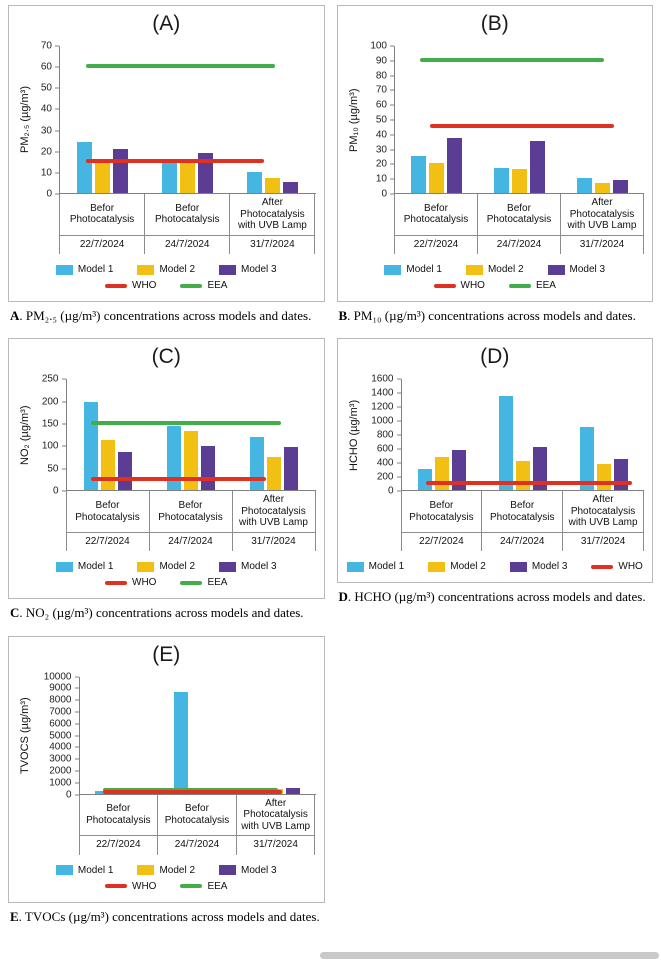  I want to click on ref-line-eea, so click(180, 66).